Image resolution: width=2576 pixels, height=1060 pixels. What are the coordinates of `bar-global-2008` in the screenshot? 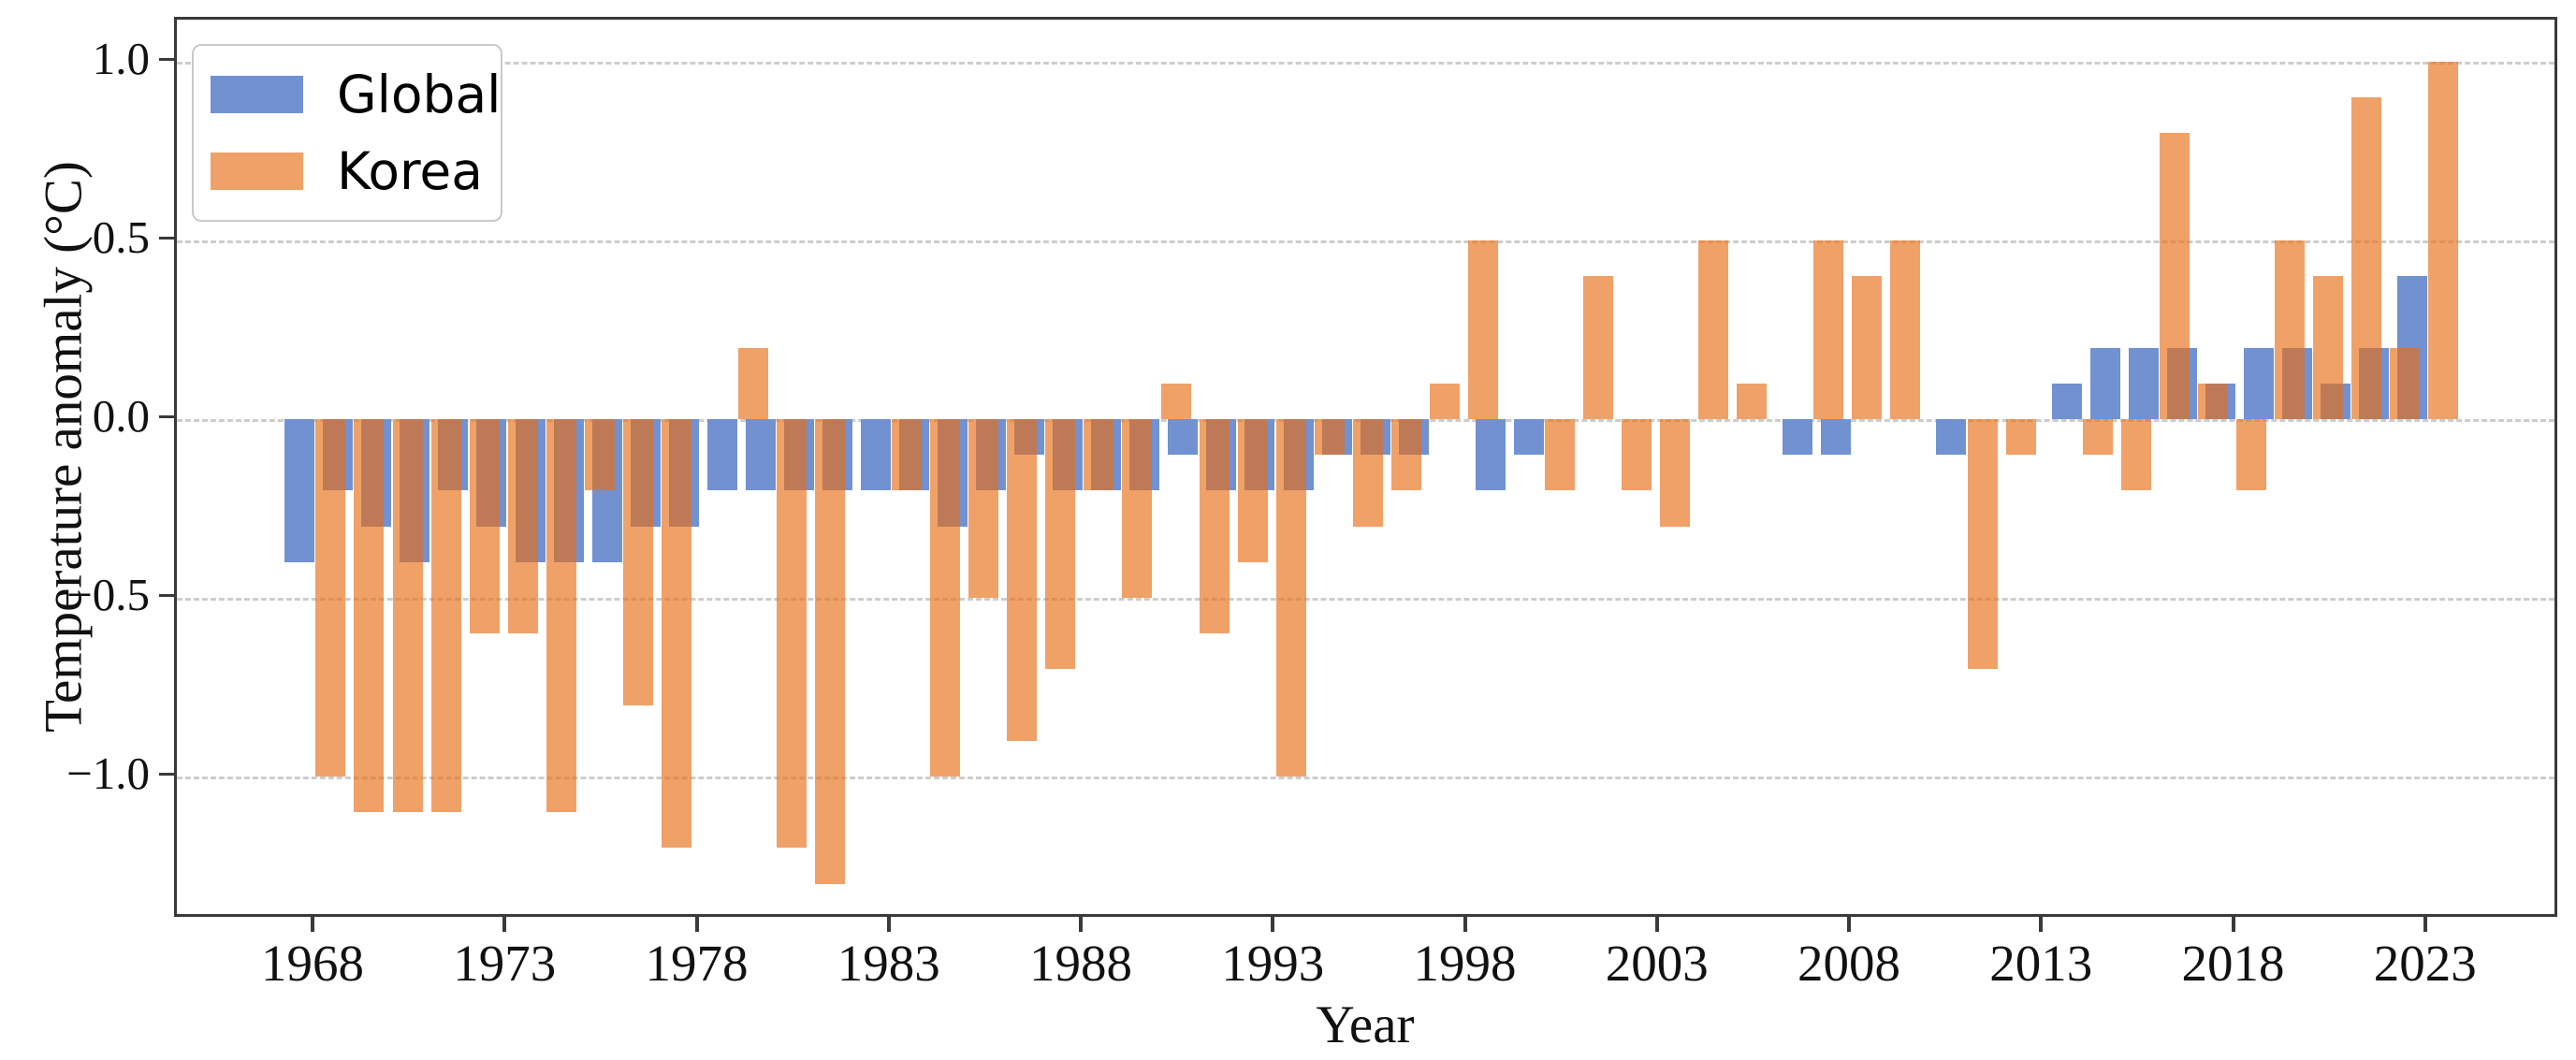 It's located at (1836, 437).